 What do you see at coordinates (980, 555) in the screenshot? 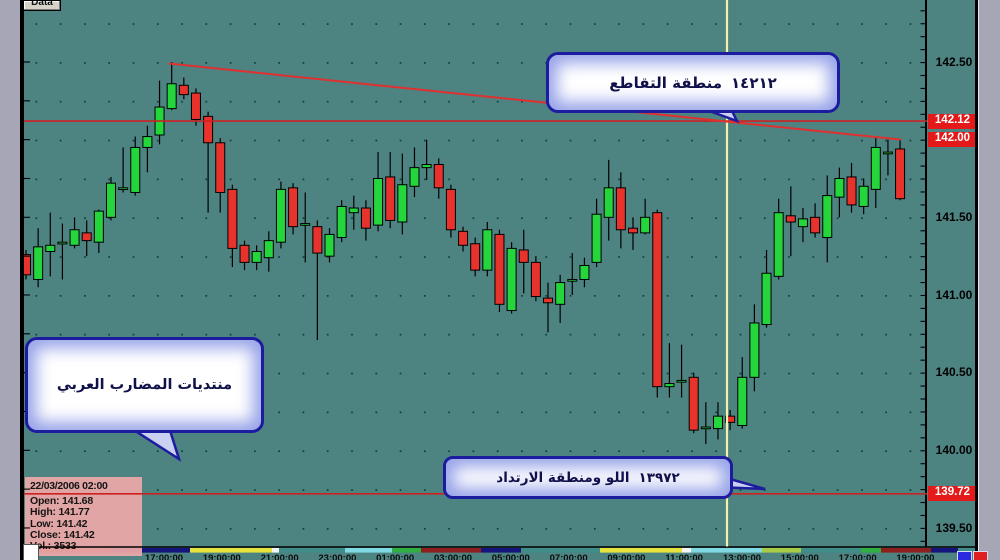
I see `close-window-icon` at bounding box center [980, 555].